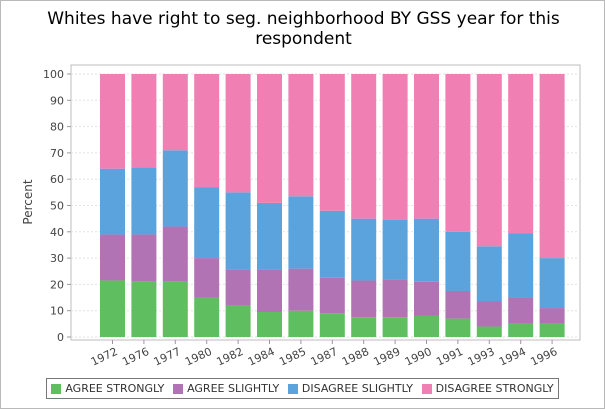 This screenshot has width=605, height=410. Describe the element at coordinates (261, 357) in the screenshot. I see `x-tick-label: 1984` at that location.